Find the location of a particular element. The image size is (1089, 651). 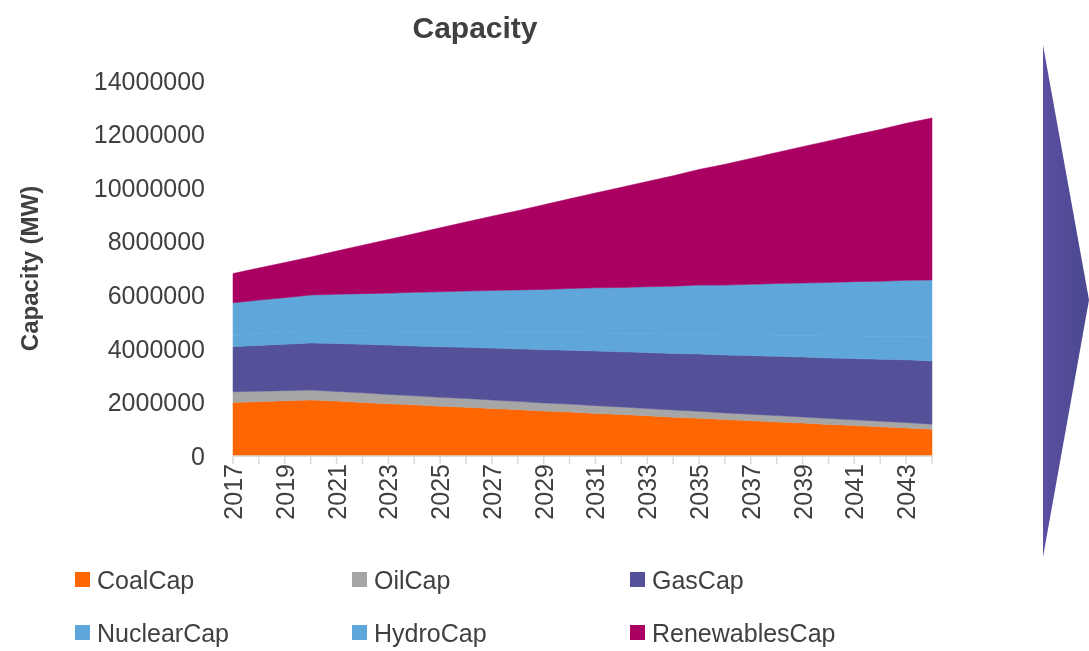

legend-label: GasCap is located at coordinates (698, 579).